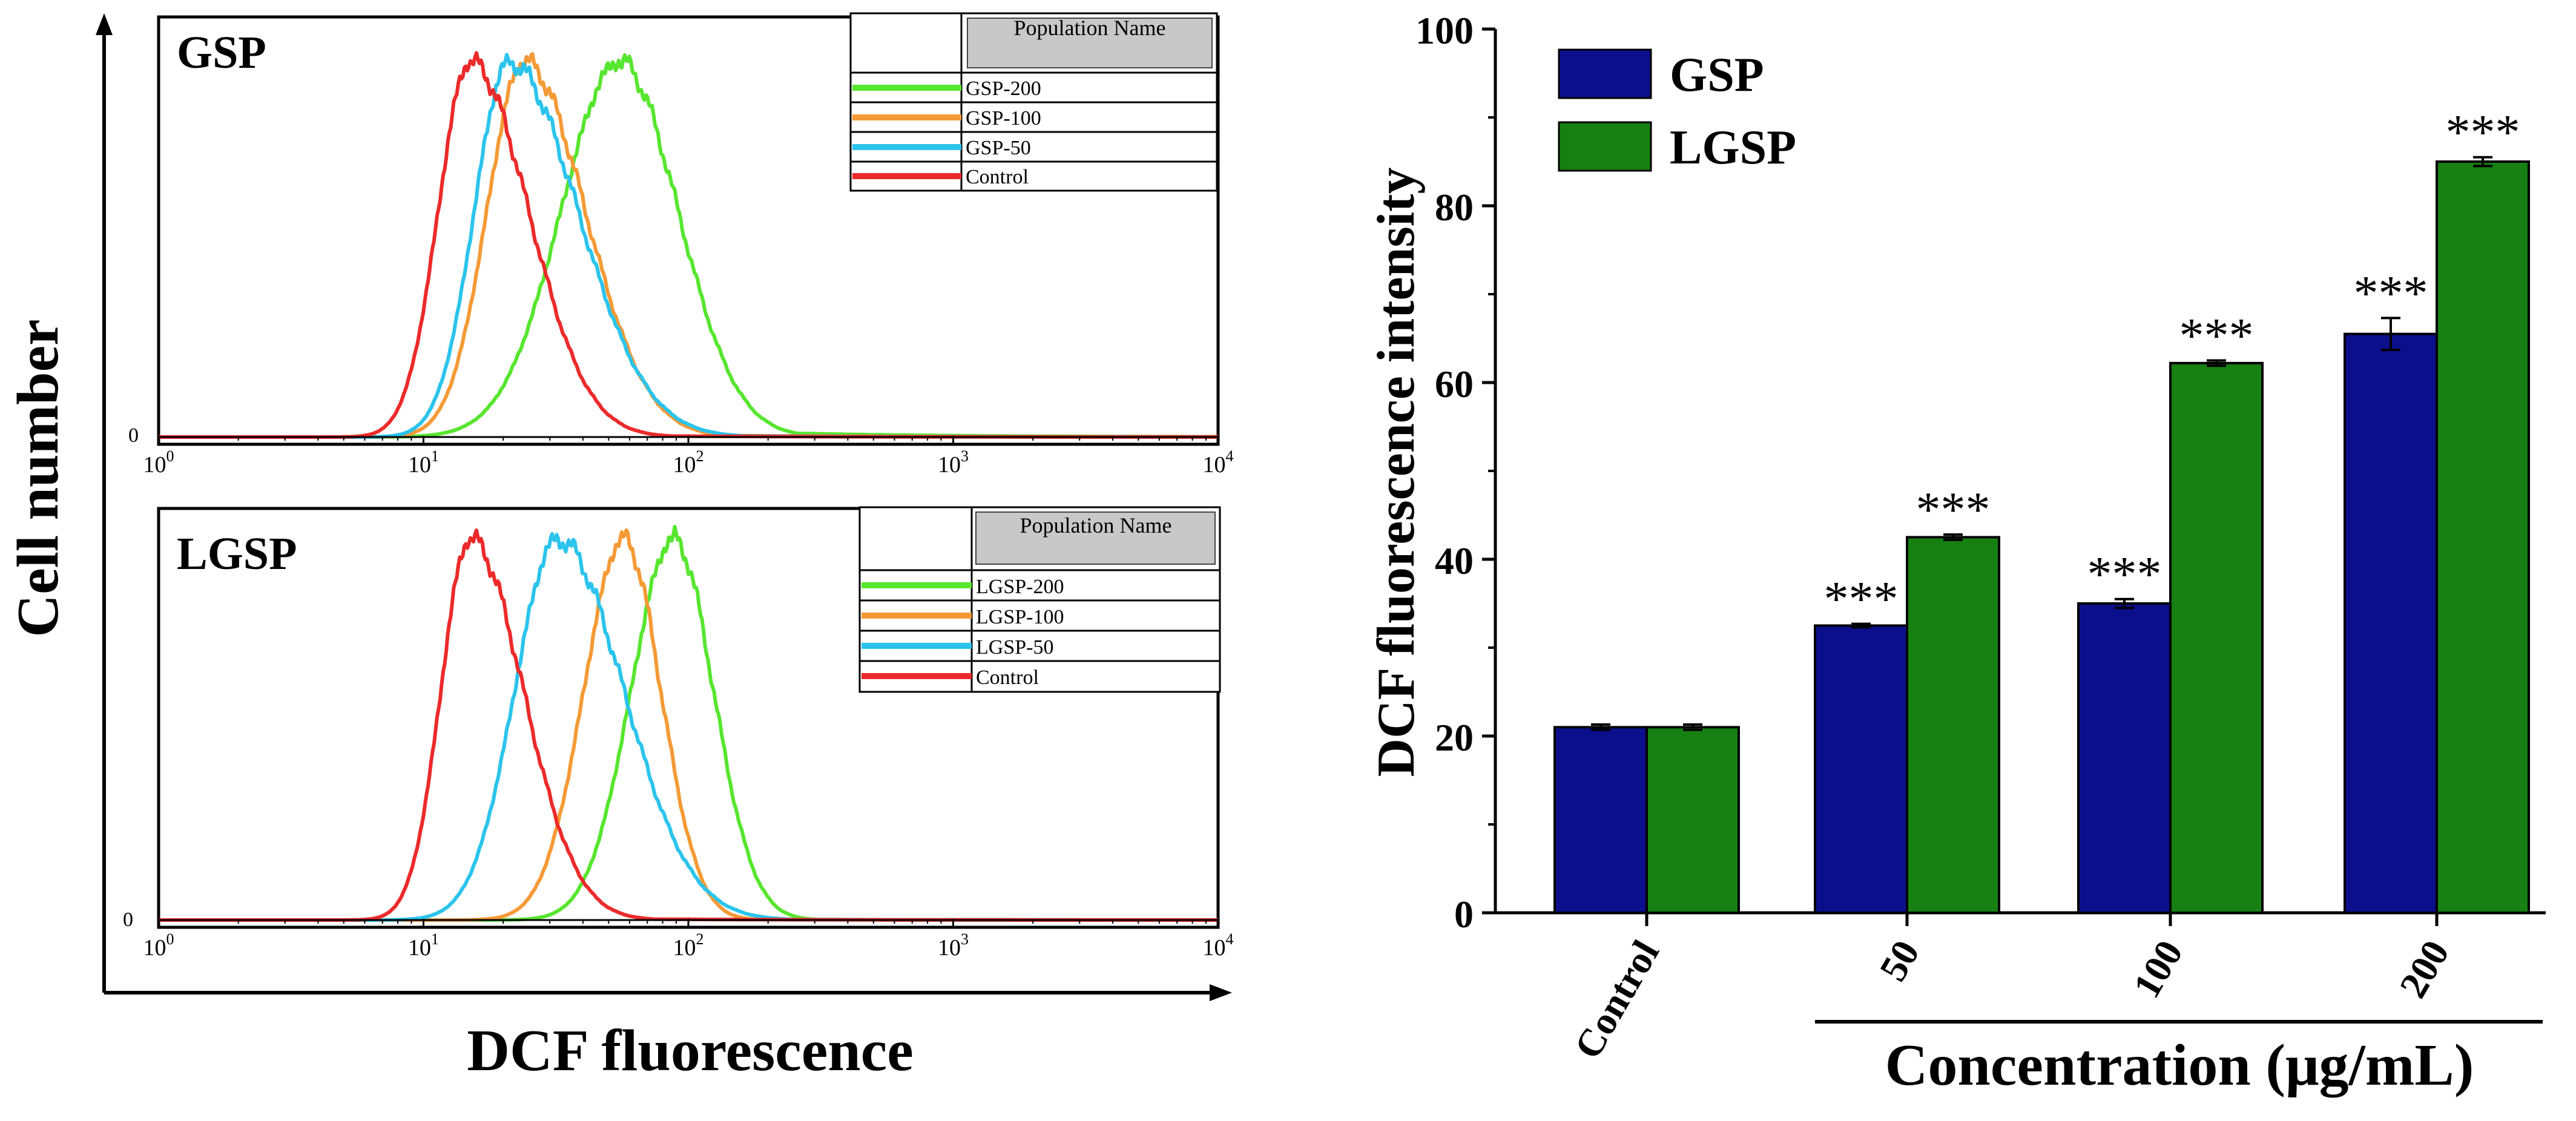 This screenshot has width=2576, height=1121. What do you see at coordinates (1014, 648) in the screenshot?
I see `legend-label-lgsp-50: LGSP-50` at bounding box center [1014, 648].